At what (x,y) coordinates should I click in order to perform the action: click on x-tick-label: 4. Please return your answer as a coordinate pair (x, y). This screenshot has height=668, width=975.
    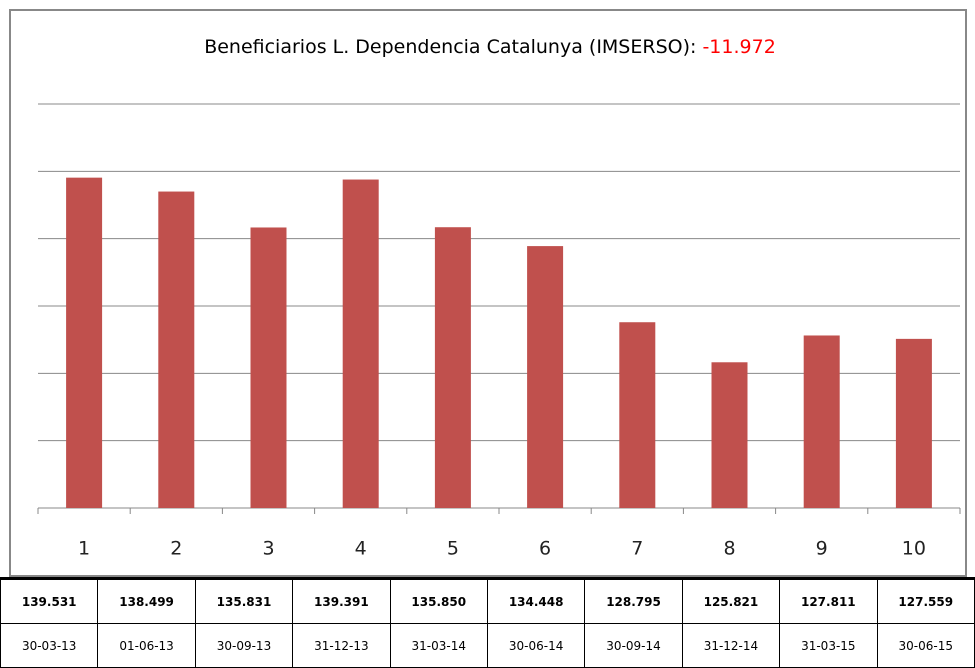
    Looking at the image, I should click on (361, 549).